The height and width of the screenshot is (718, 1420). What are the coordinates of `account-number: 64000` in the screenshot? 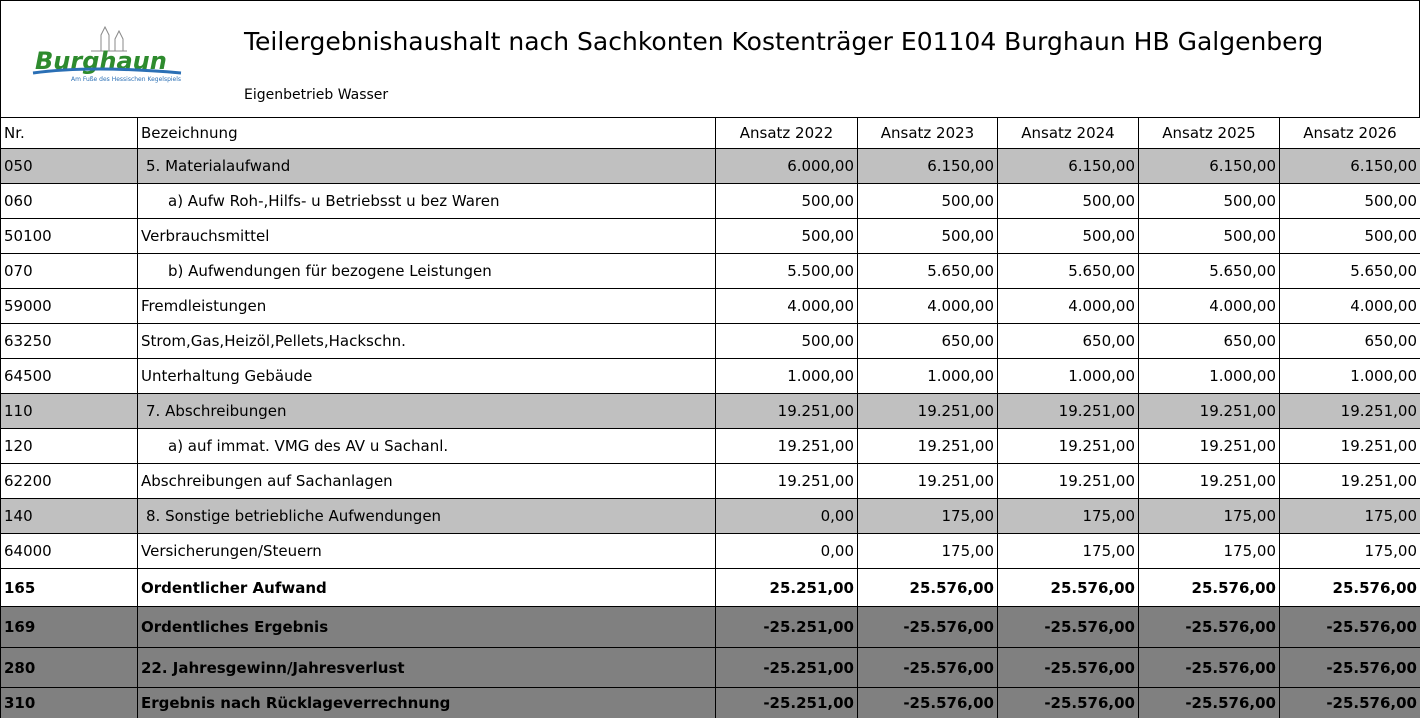 It's located at (69, 551).